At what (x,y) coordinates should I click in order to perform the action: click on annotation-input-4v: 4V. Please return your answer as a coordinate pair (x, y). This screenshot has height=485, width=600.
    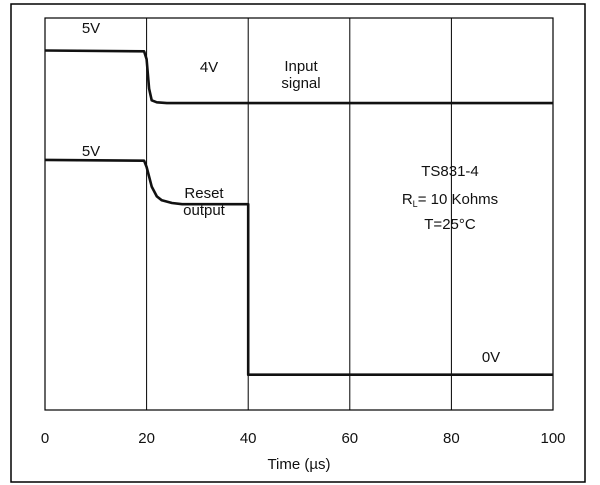
    Looking at the image, I should click on (209, 67).